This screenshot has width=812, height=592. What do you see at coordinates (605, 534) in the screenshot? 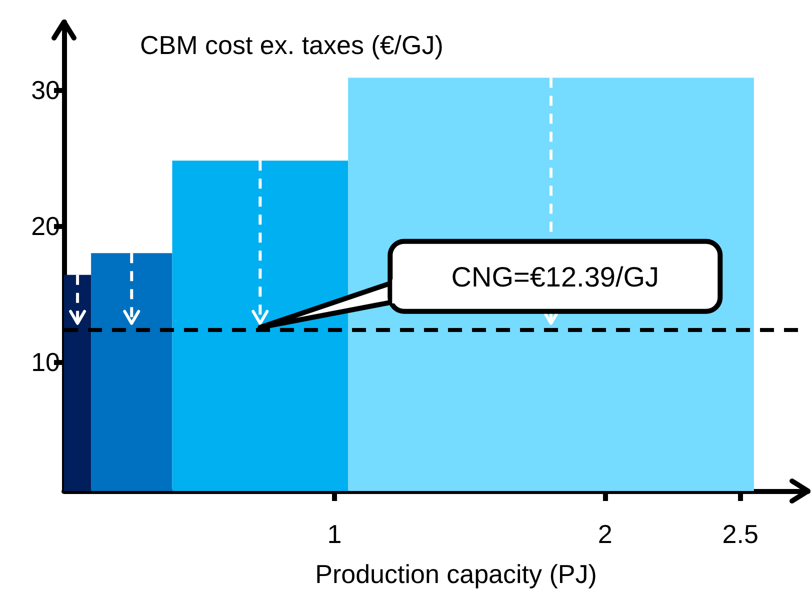
I see `x-tick-label: 2` at bounding box center [605, 534].